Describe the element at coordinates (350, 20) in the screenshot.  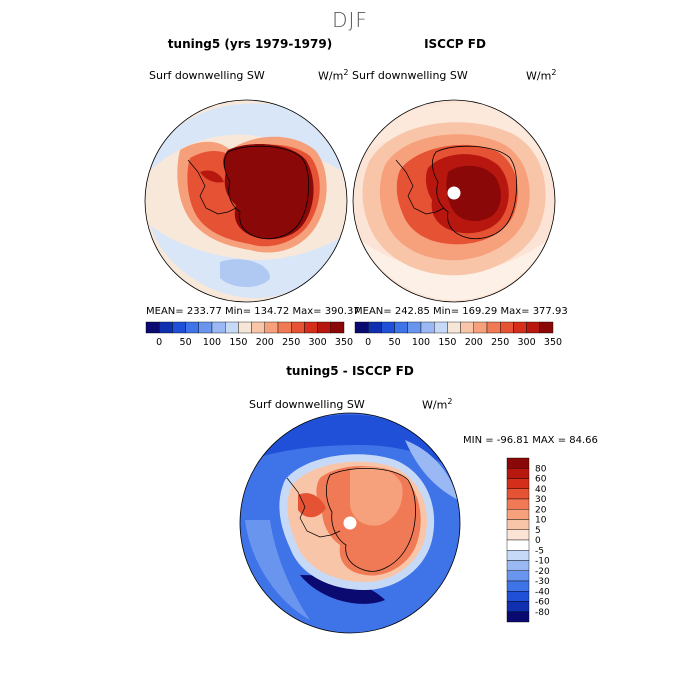
I see `figure-title: DJF` at that location.